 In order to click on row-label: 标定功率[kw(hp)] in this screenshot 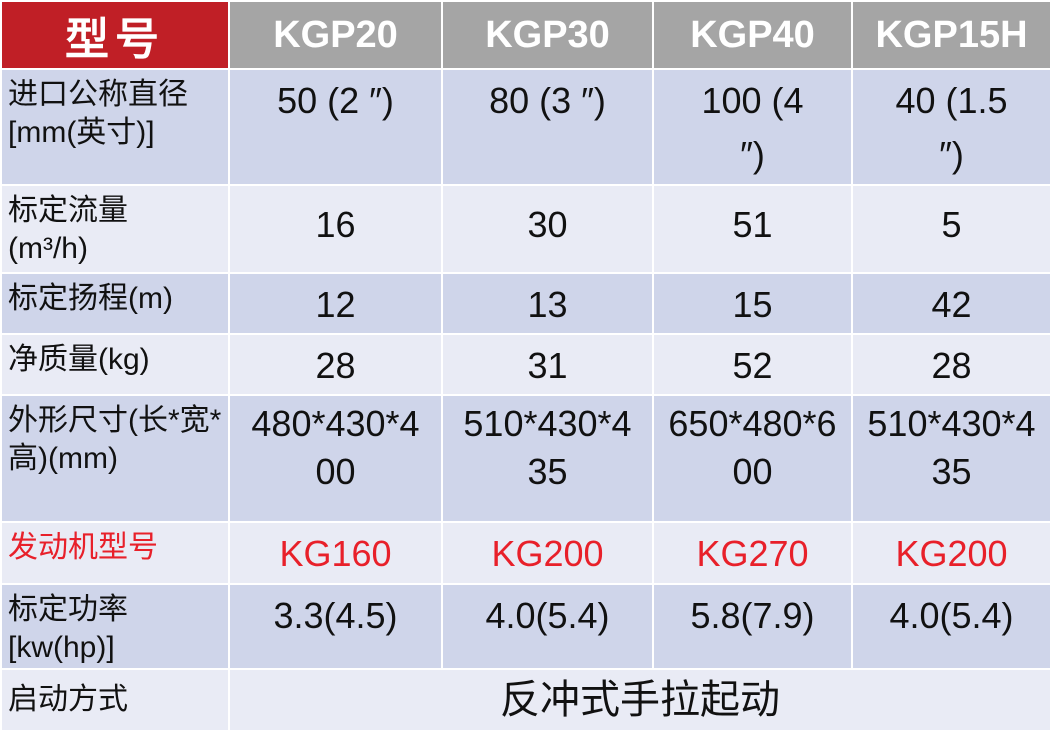, I will do `click(115, 626)`.